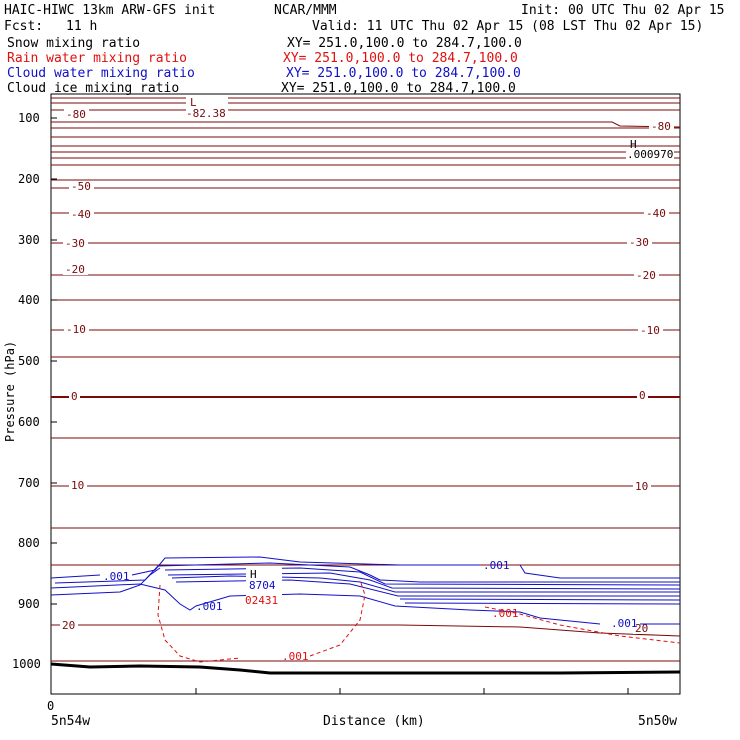 The image size is (740, 740). What do you see at coordinates (29, 483) in the screenshot?
I see `y-tick-label: 700` at bounding box center [29, 483].